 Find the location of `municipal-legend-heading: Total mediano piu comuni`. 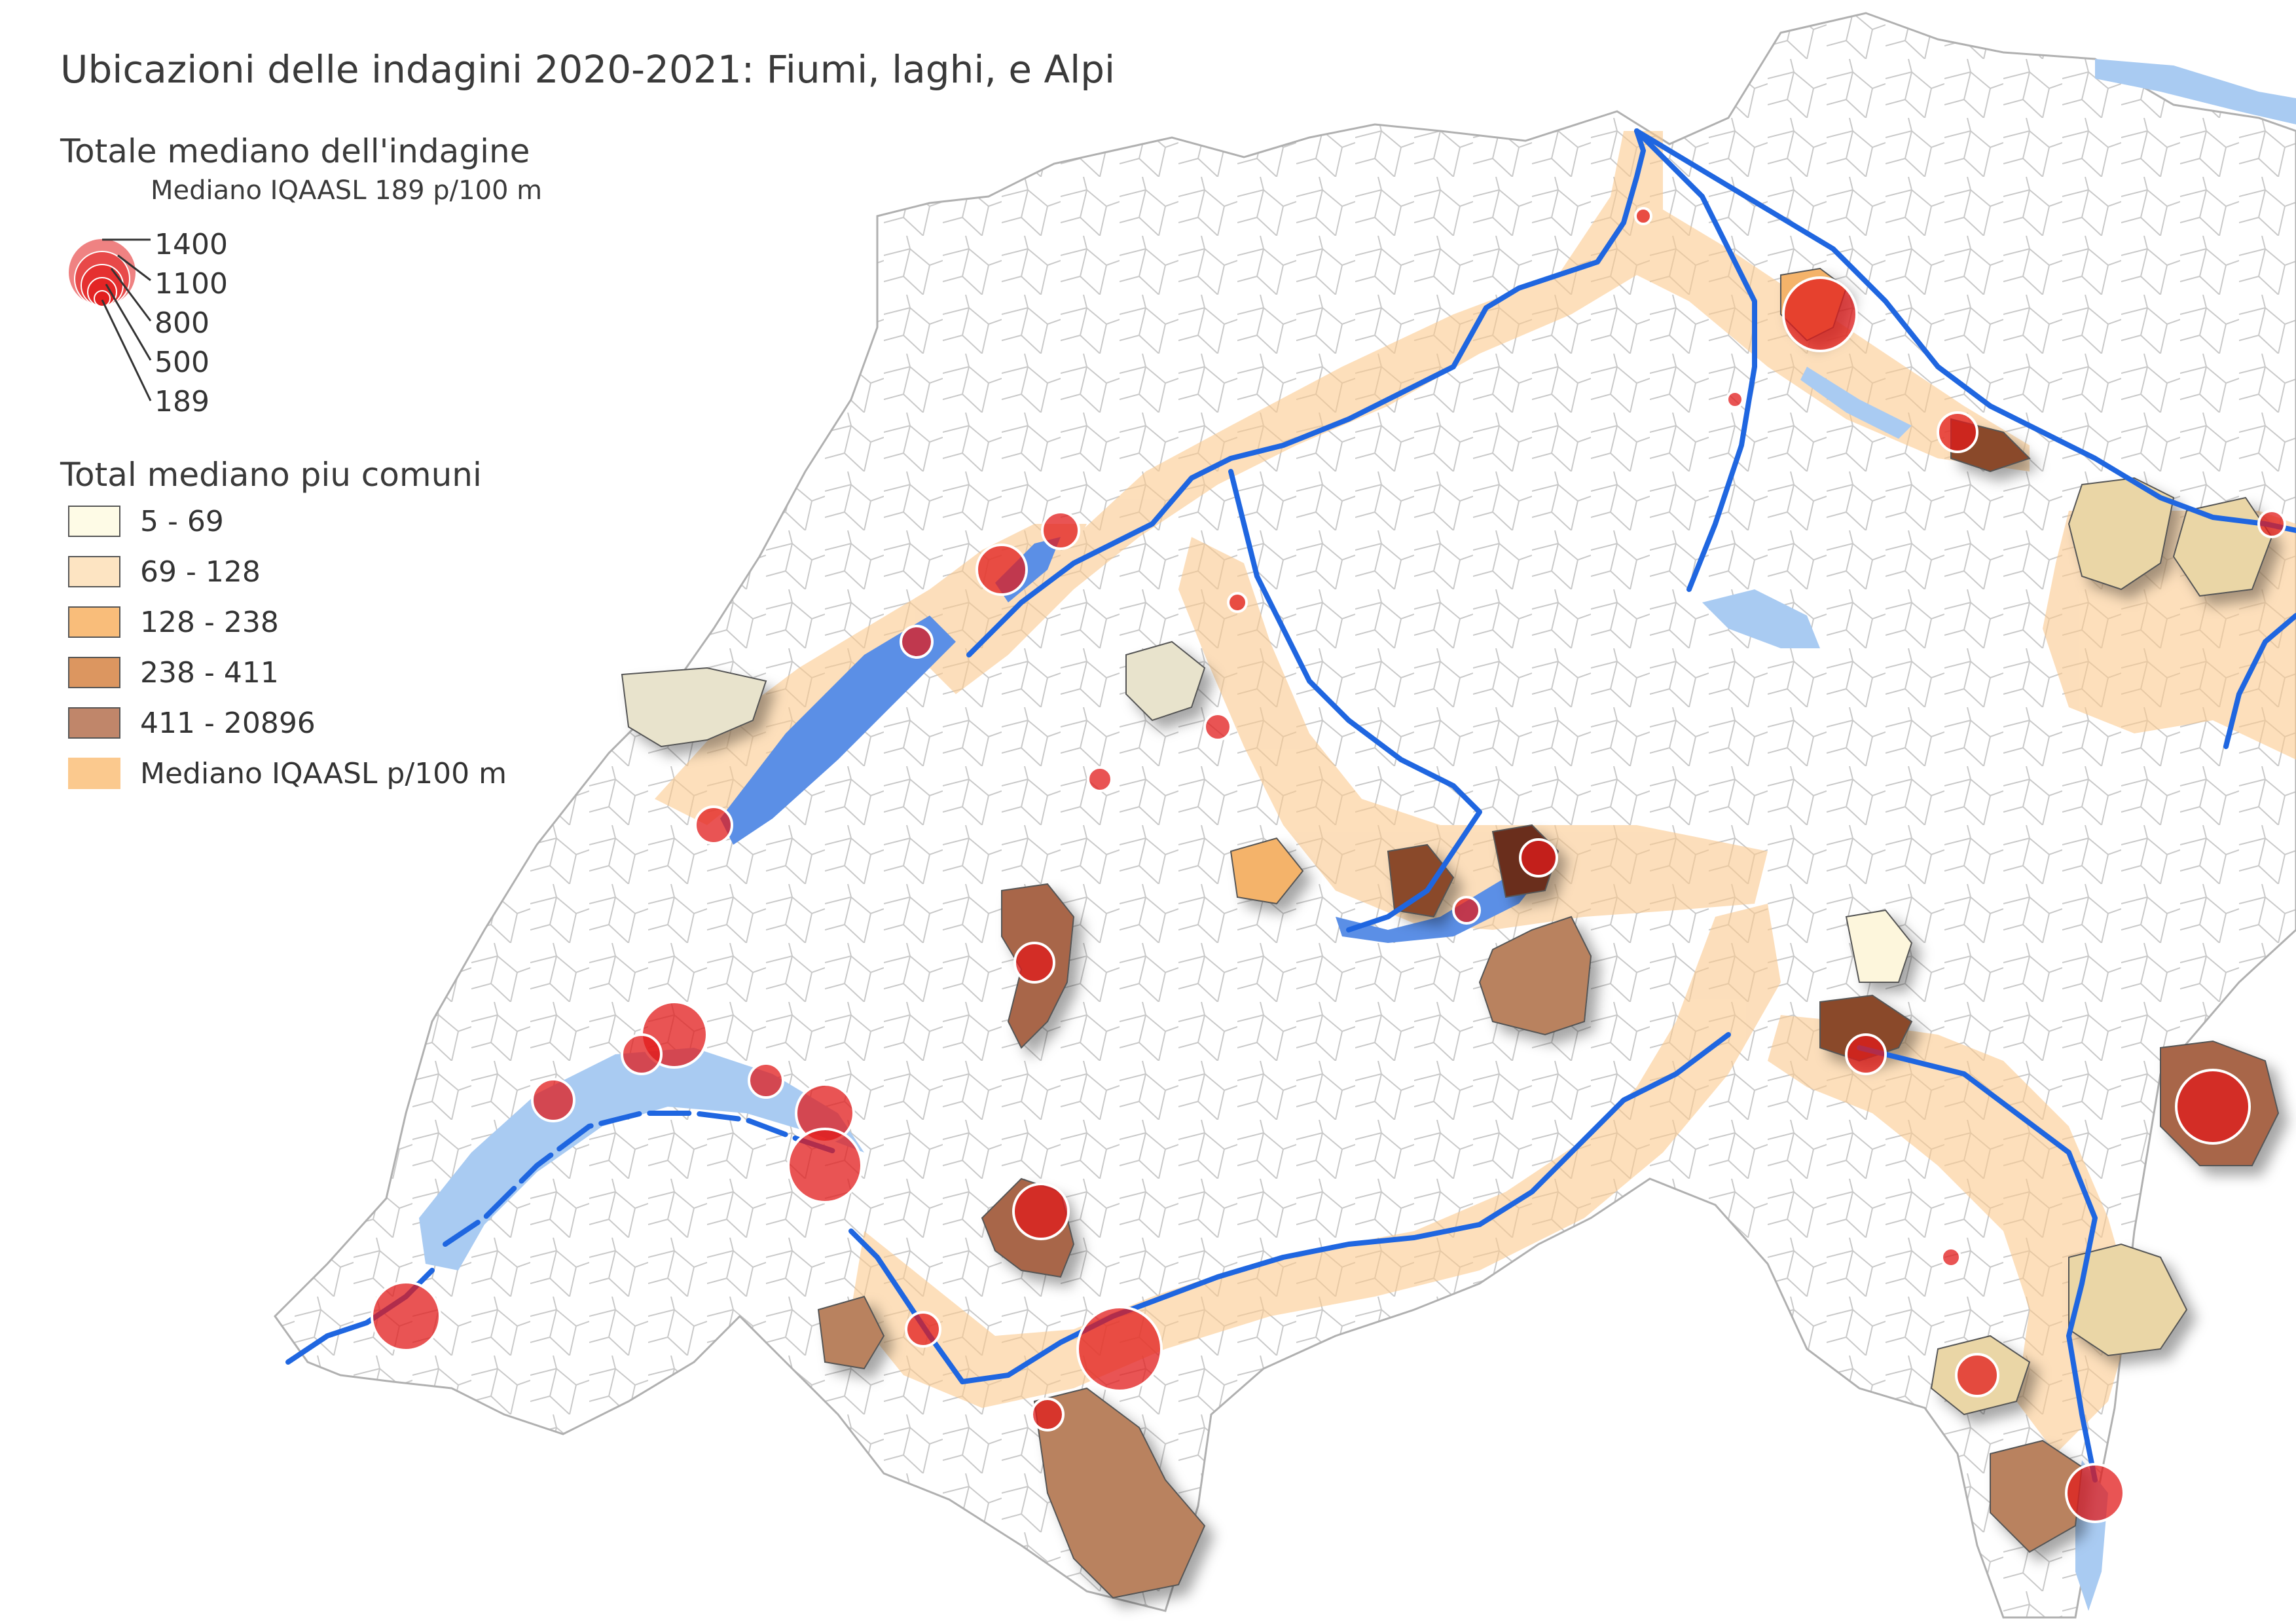

municipal-legend-heading: Total mediano piu comuni is located at coordinates (271, 475).